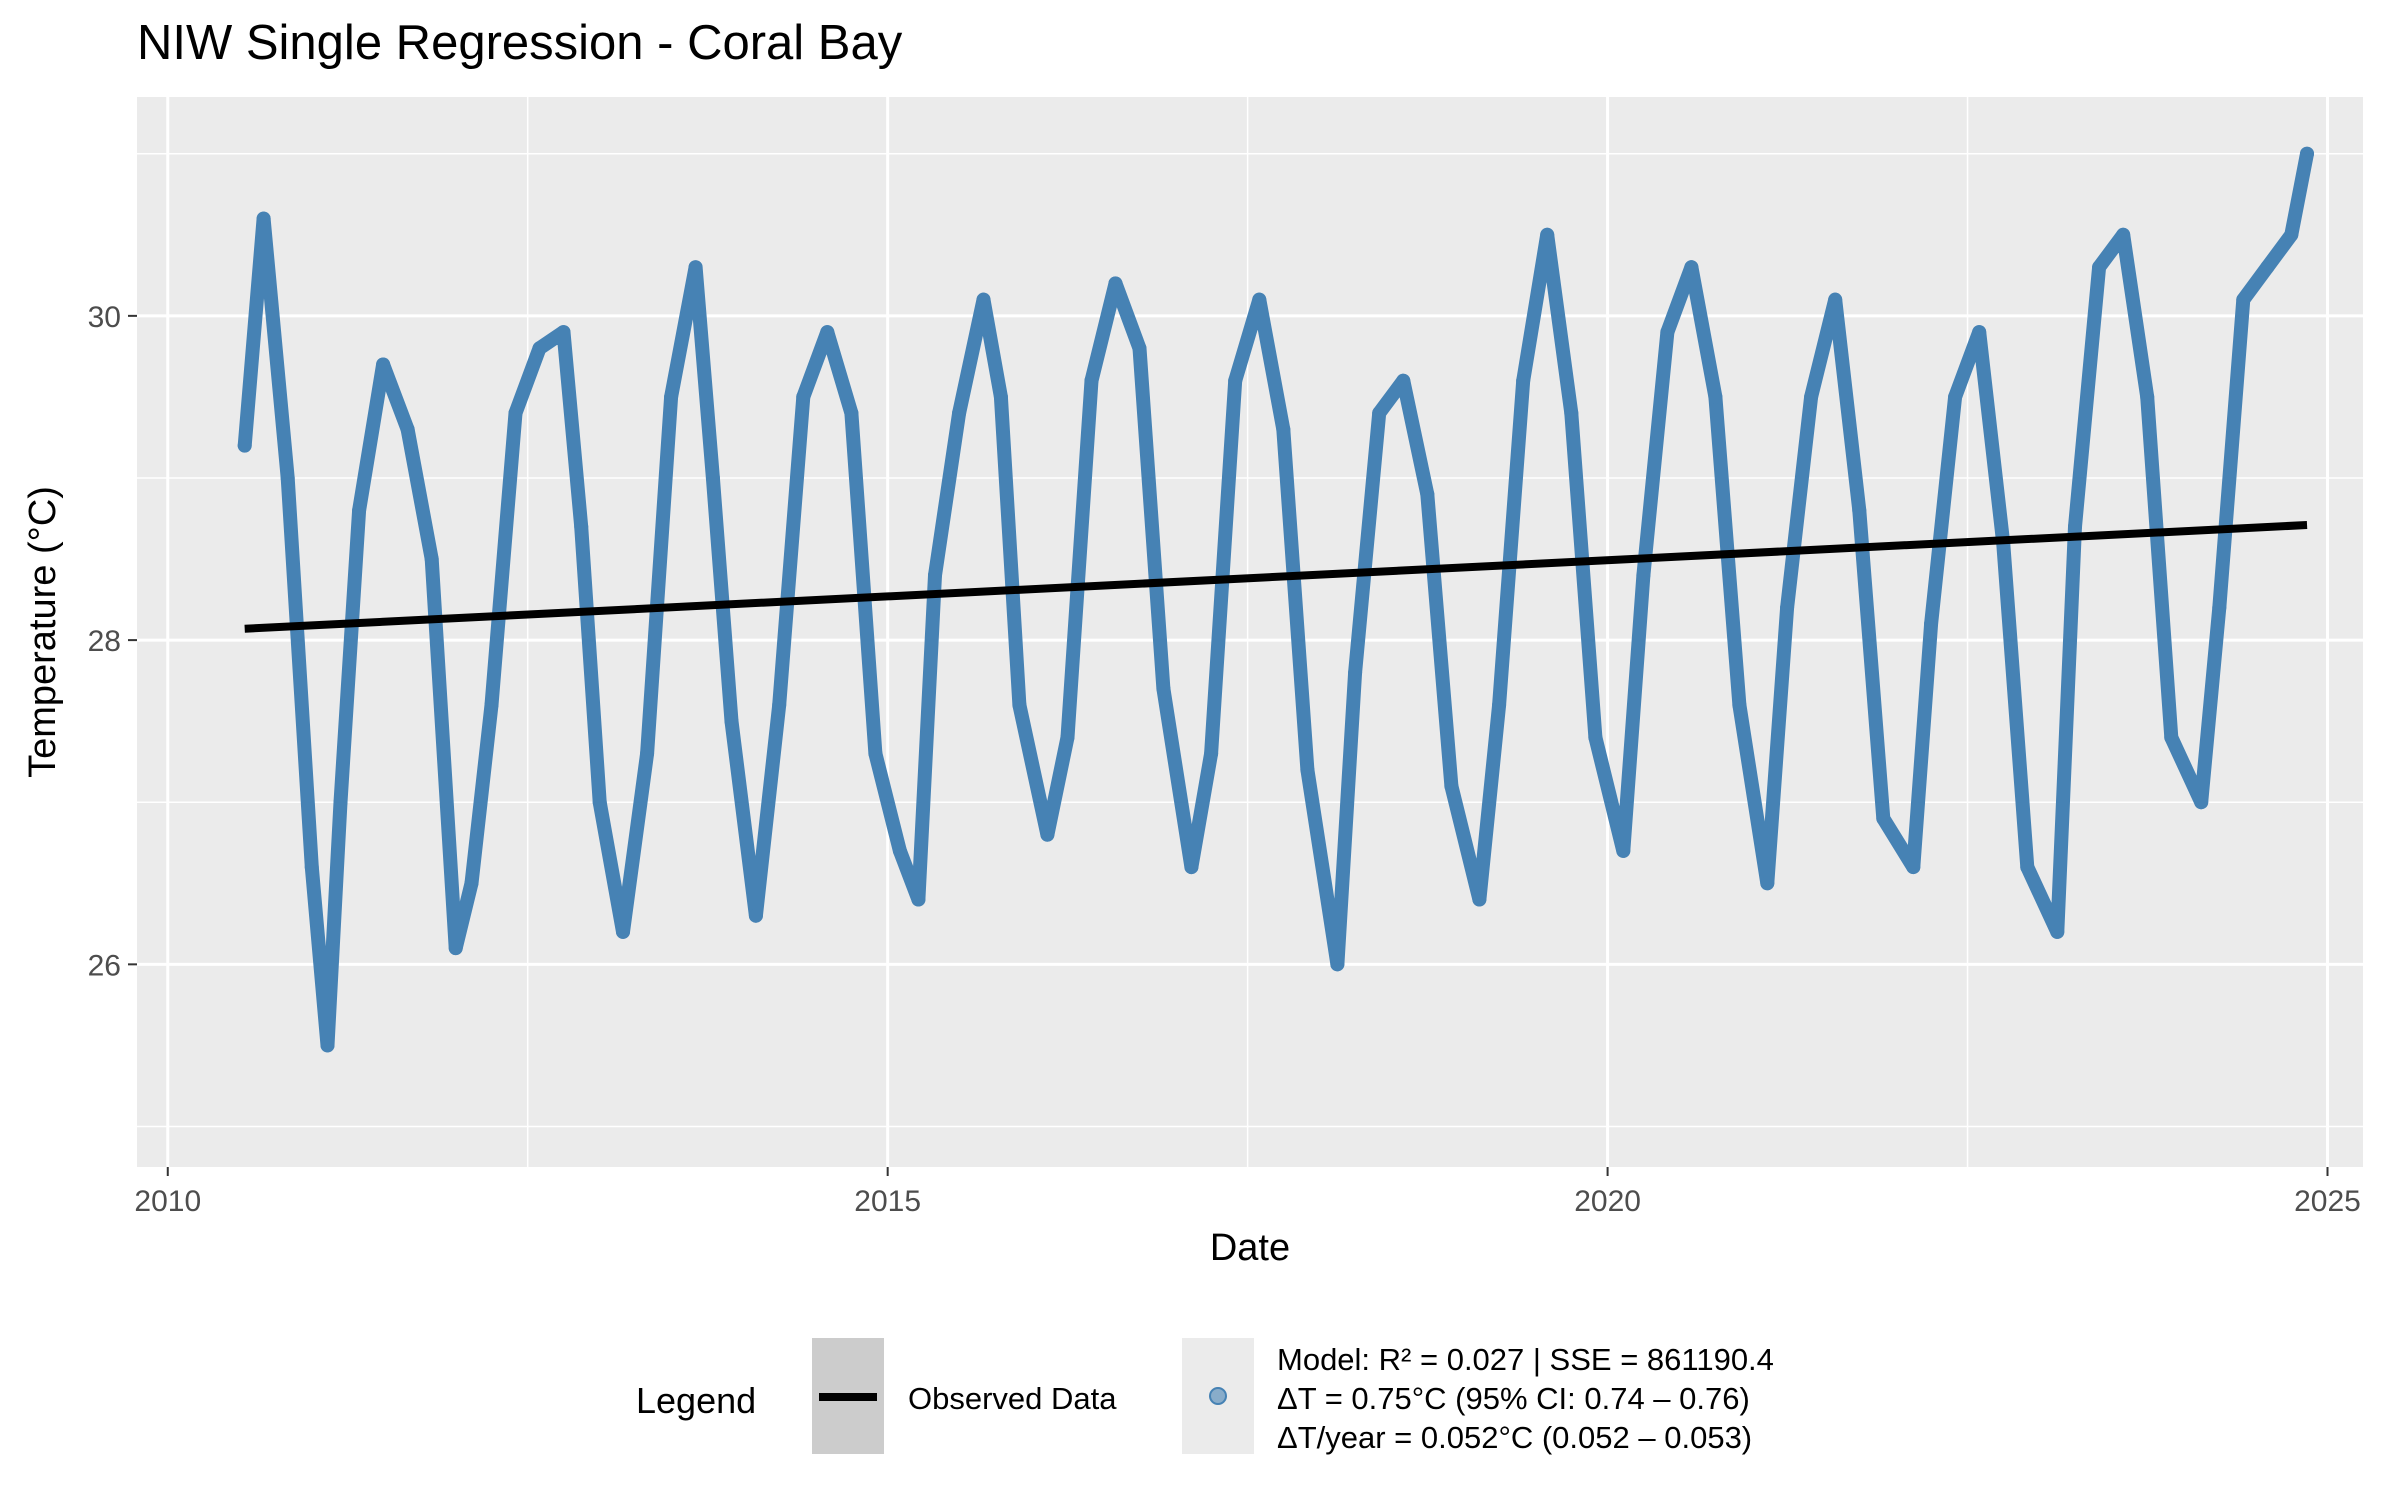  Describe the element at coordinates (1218, 1396) in the screenshot. I see `legend-key-point` at that location.